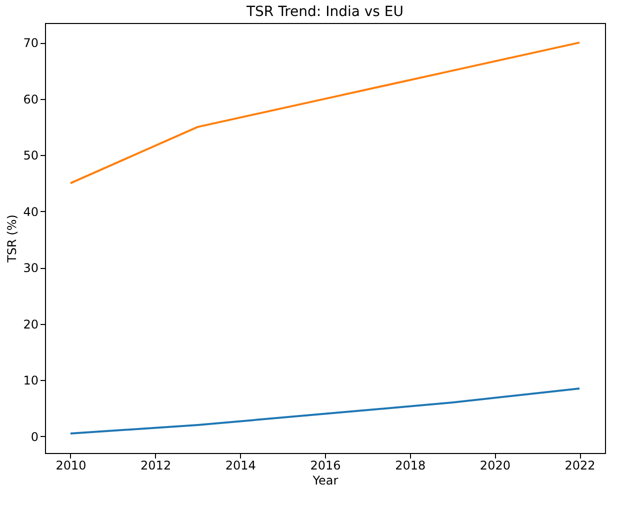  I want to click on x-tick-label: 2016, so click(325, 465).